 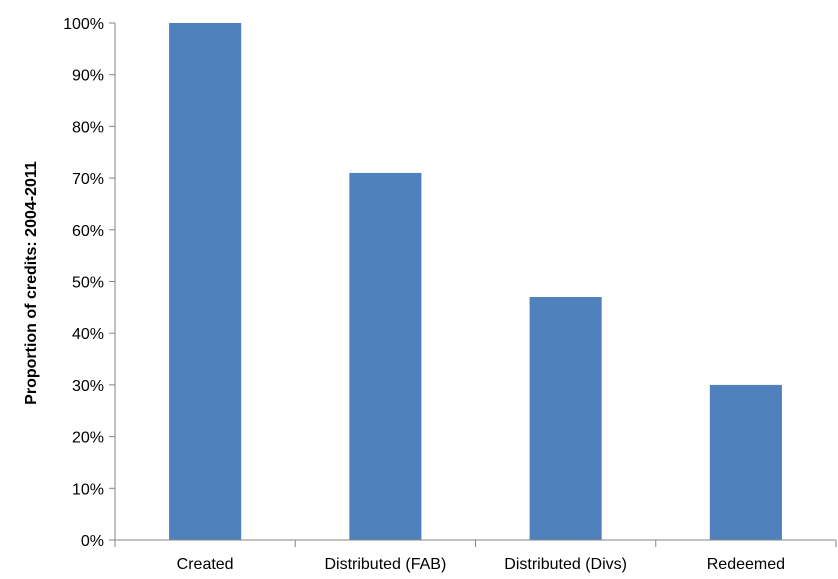 I want to click on y-tick-label: 0%, so click(x=92, y=541).